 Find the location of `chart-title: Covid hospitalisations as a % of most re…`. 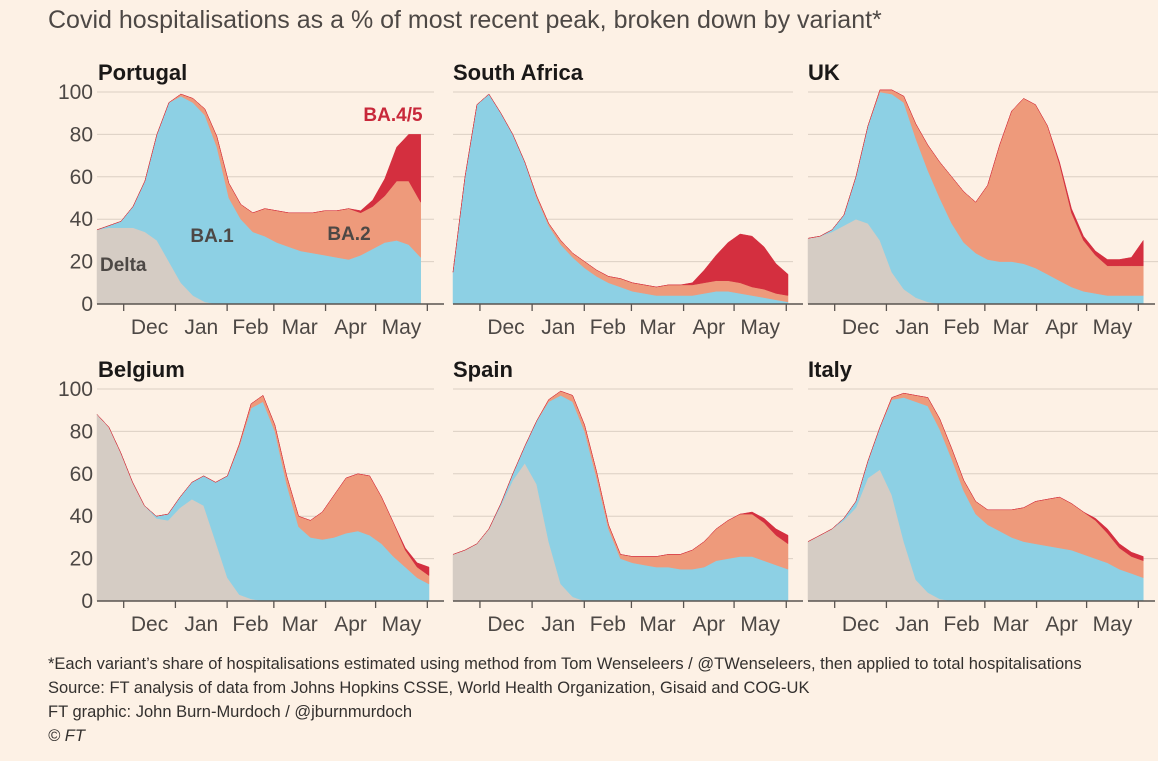

chart-title: Covid hospitalisations as a % of most re… is located at coordinates (465, 20).